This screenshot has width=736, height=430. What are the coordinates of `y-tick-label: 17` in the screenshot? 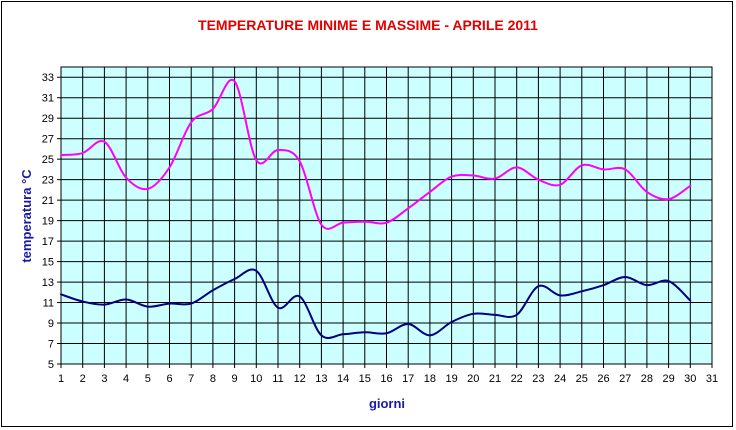 It's located at (48, 242).